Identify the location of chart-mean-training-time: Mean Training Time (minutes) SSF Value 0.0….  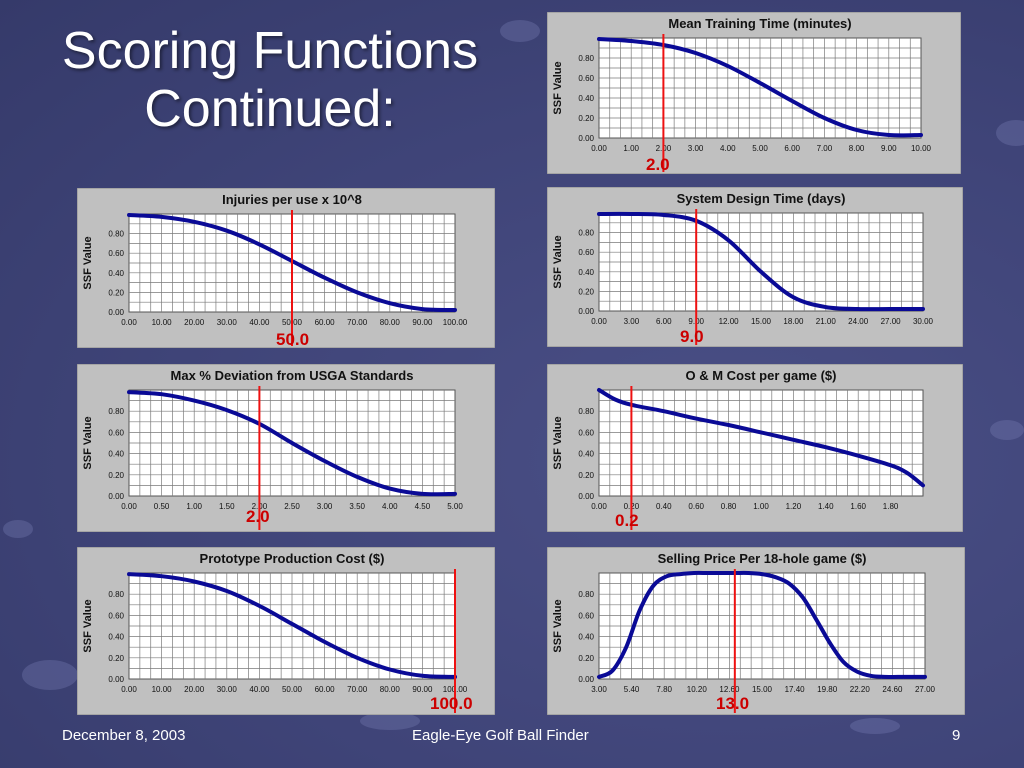
(754, 93).